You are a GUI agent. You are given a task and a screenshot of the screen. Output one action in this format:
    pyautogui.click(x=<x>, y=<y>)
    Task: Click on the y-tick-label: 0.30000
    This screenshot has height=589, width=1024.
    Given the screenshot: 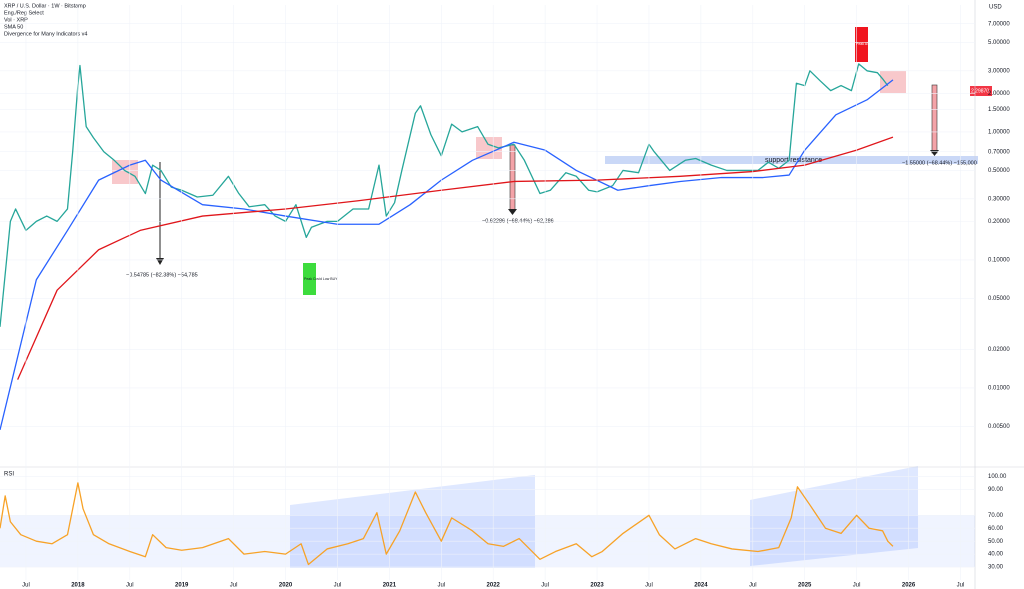 What is the action you would take?
    pyautogui.click(x=999, y=199)
    